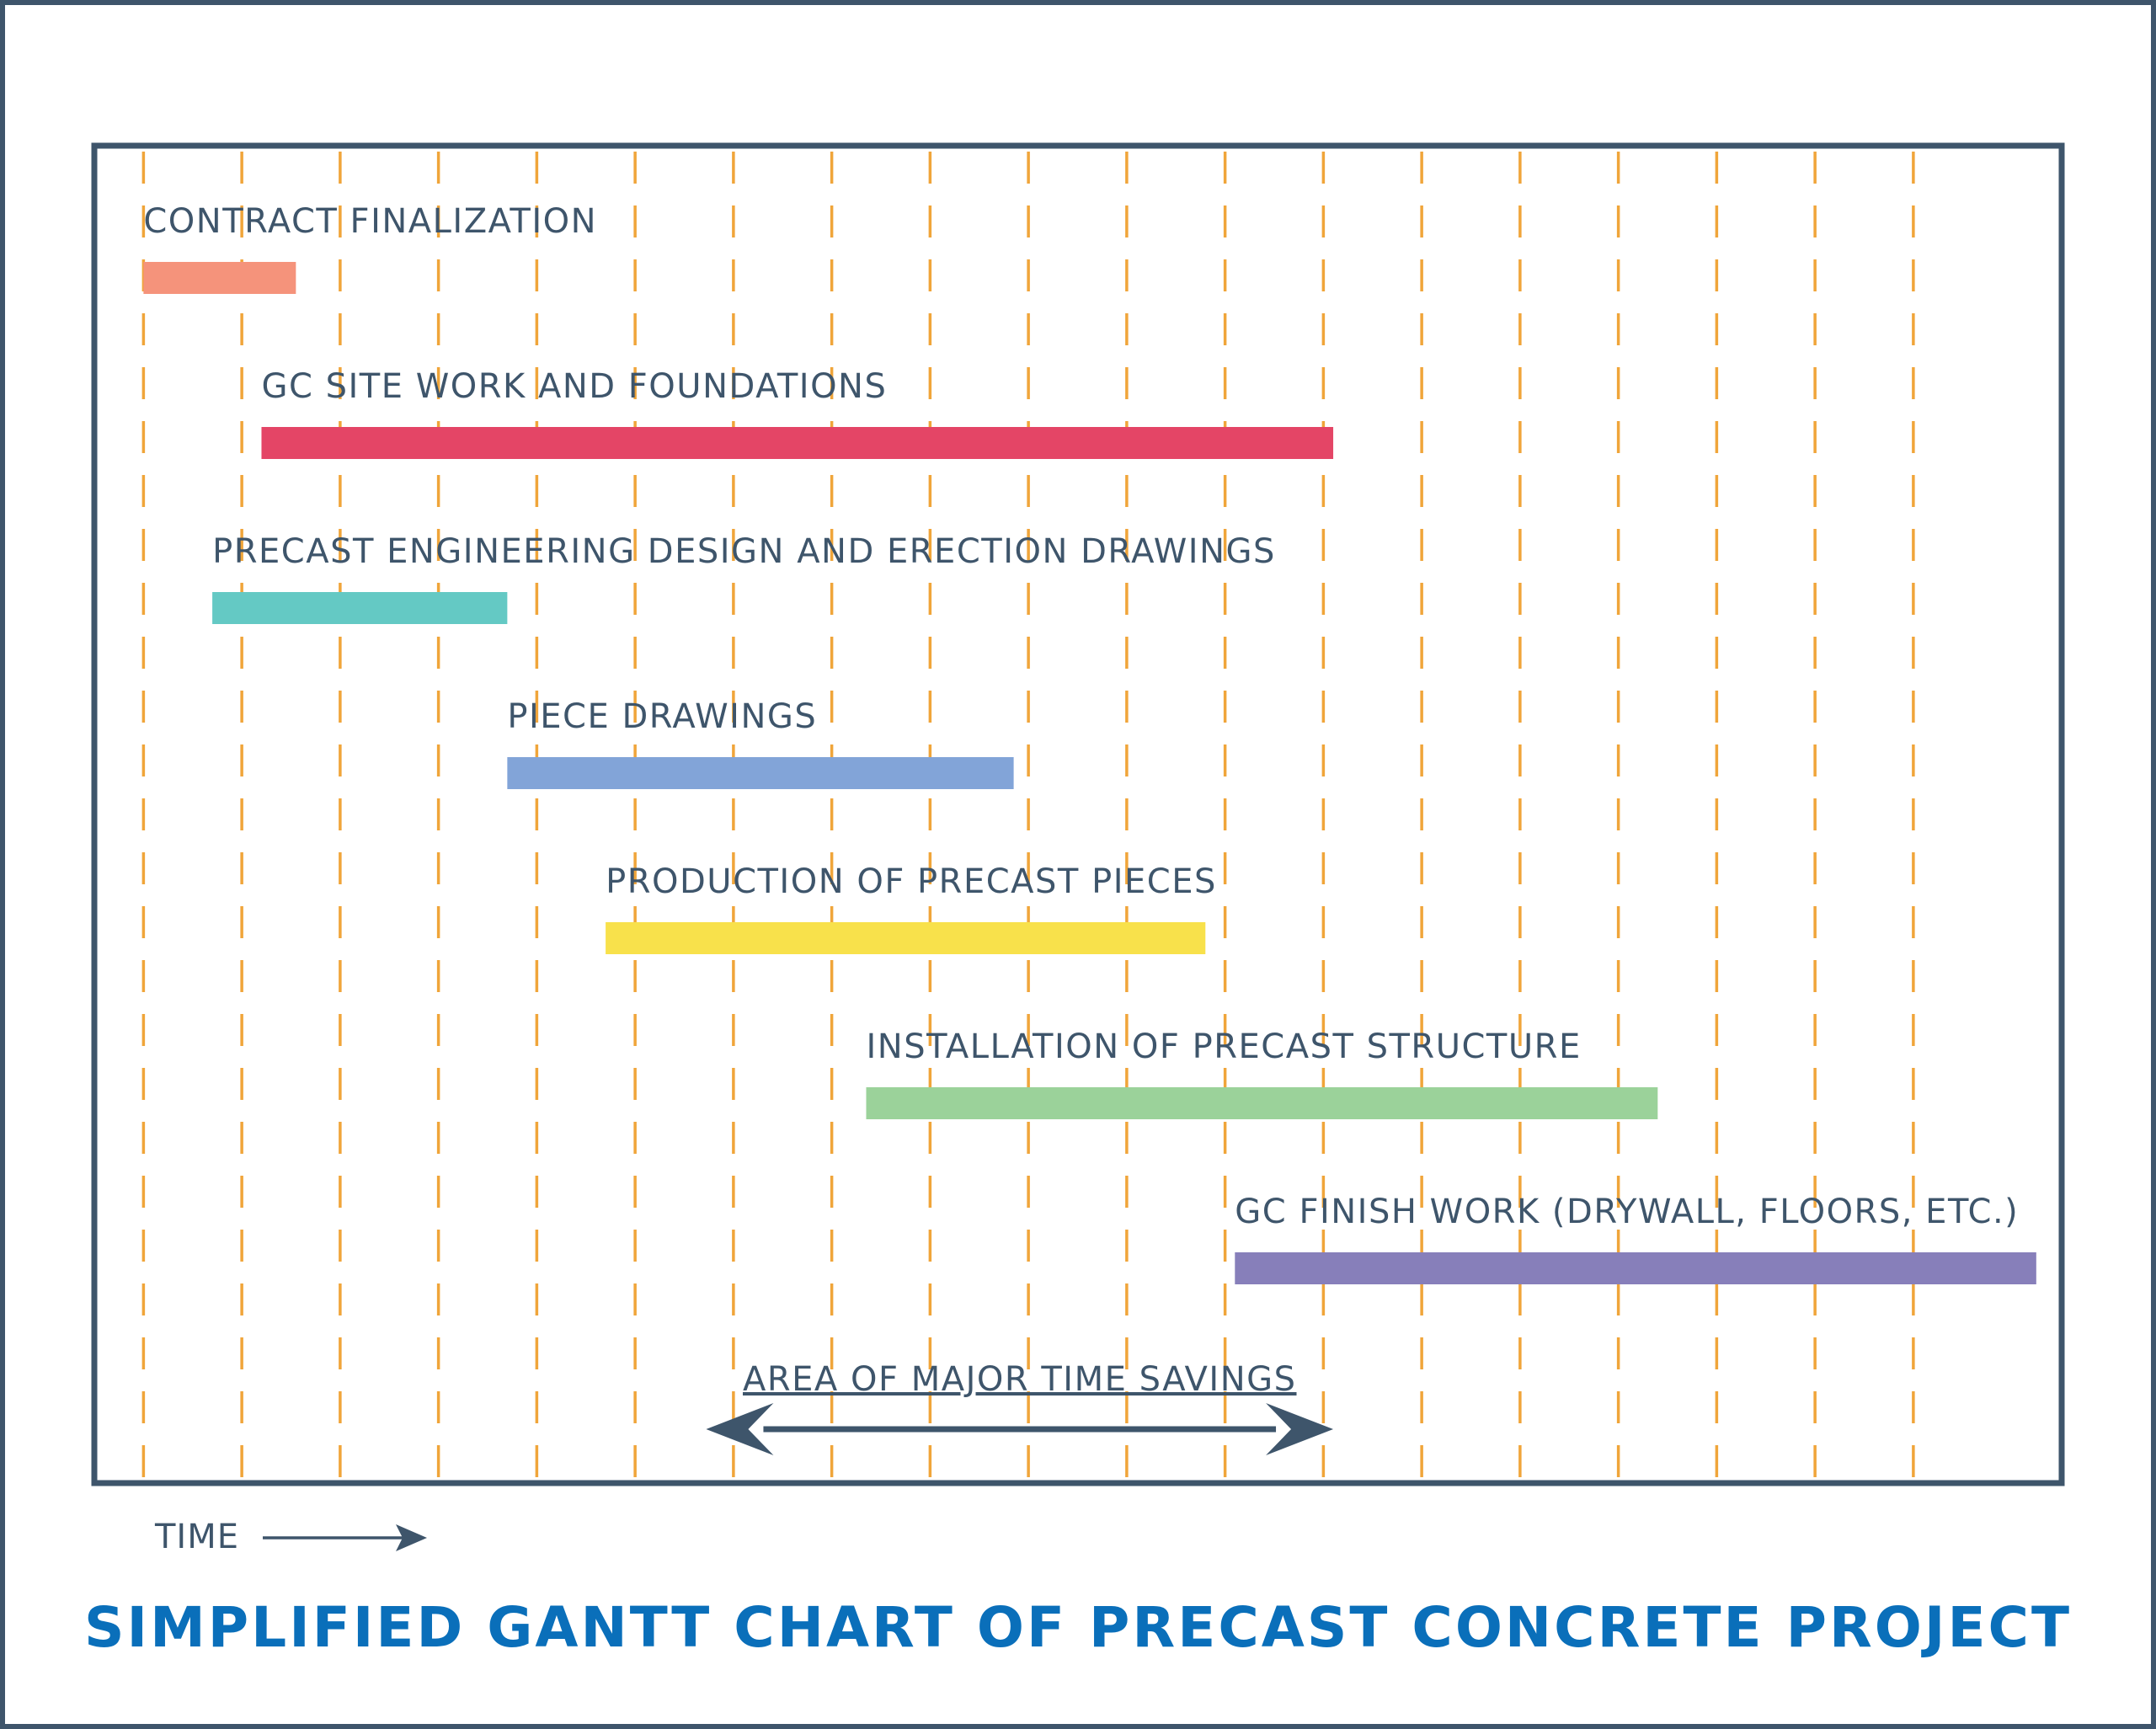  What do you see at coordinates (574, 386) in the screenshot?
I see `task-label: GC SITE WORK AND FOUNDATIONS` at bounding box center [574, 386].